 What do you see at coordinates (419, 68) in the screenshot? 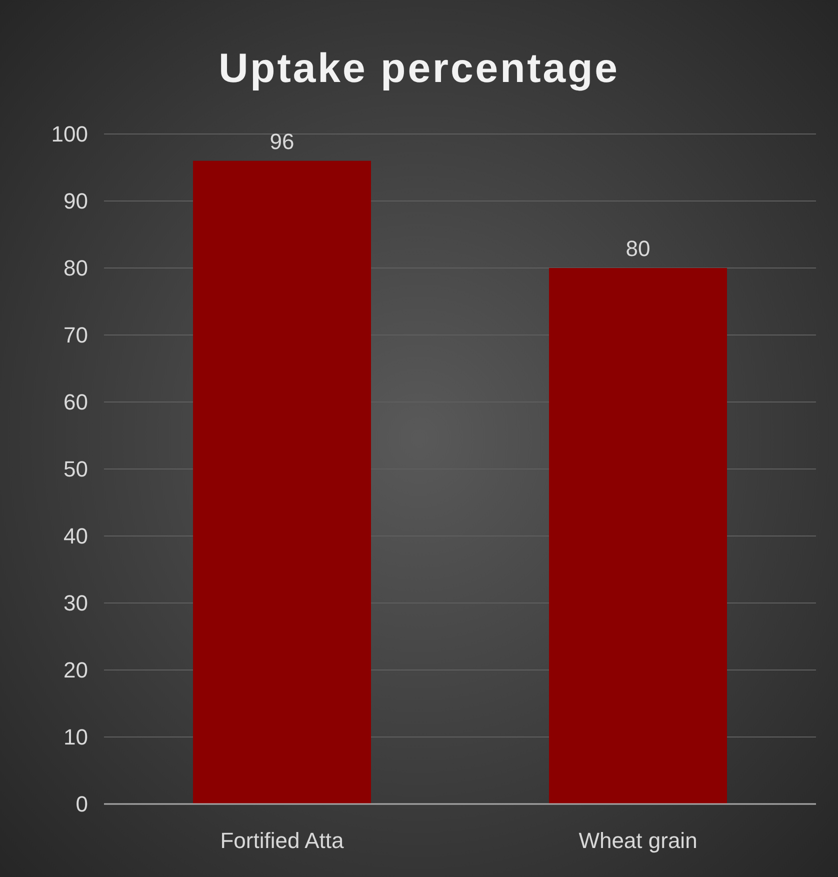
I see `chart-title: Uptake percentage` at bounding box center [419, 68].